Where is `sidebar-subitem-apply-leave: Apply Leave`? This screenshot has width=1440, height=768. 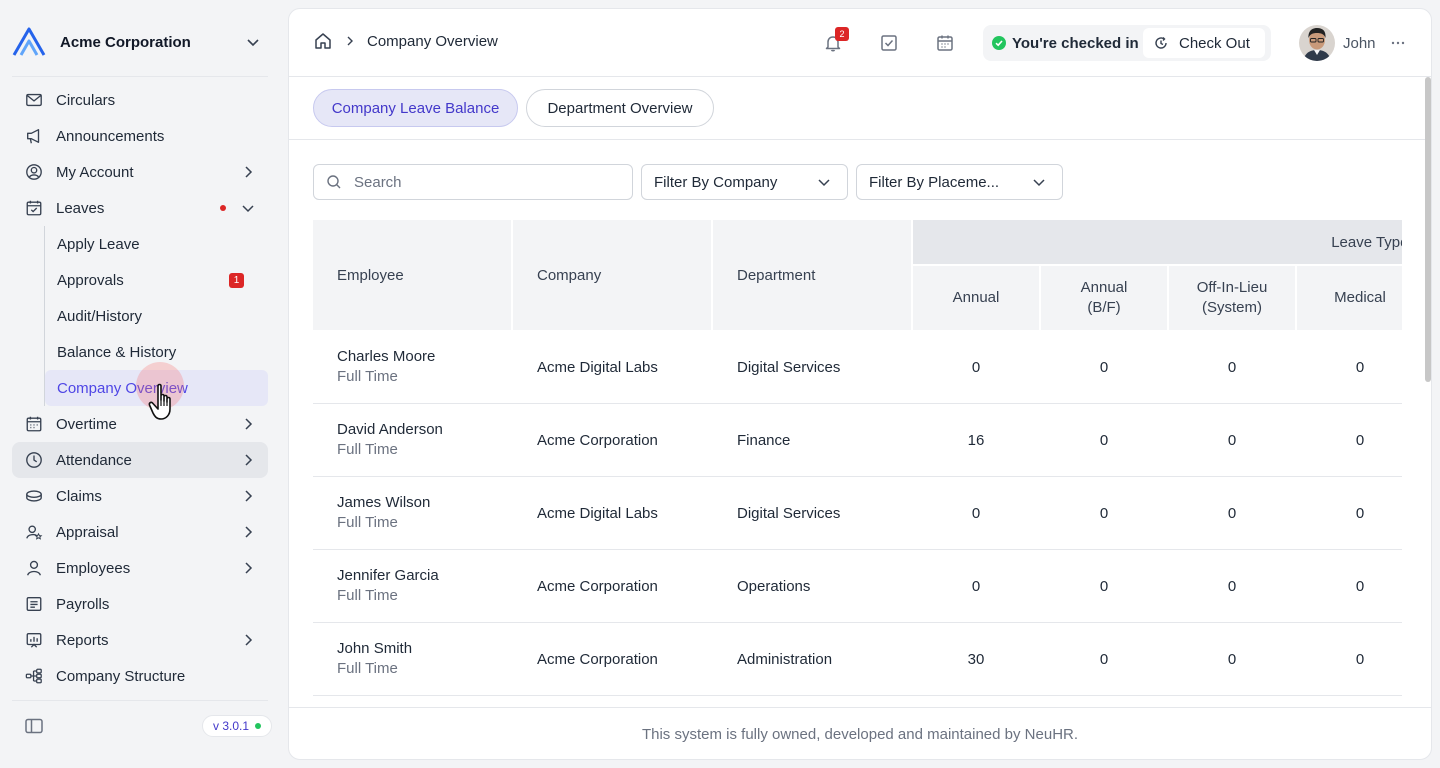 sidebar-subitem-apply-leave: Apply Leave is located at coordinates (156, 244).